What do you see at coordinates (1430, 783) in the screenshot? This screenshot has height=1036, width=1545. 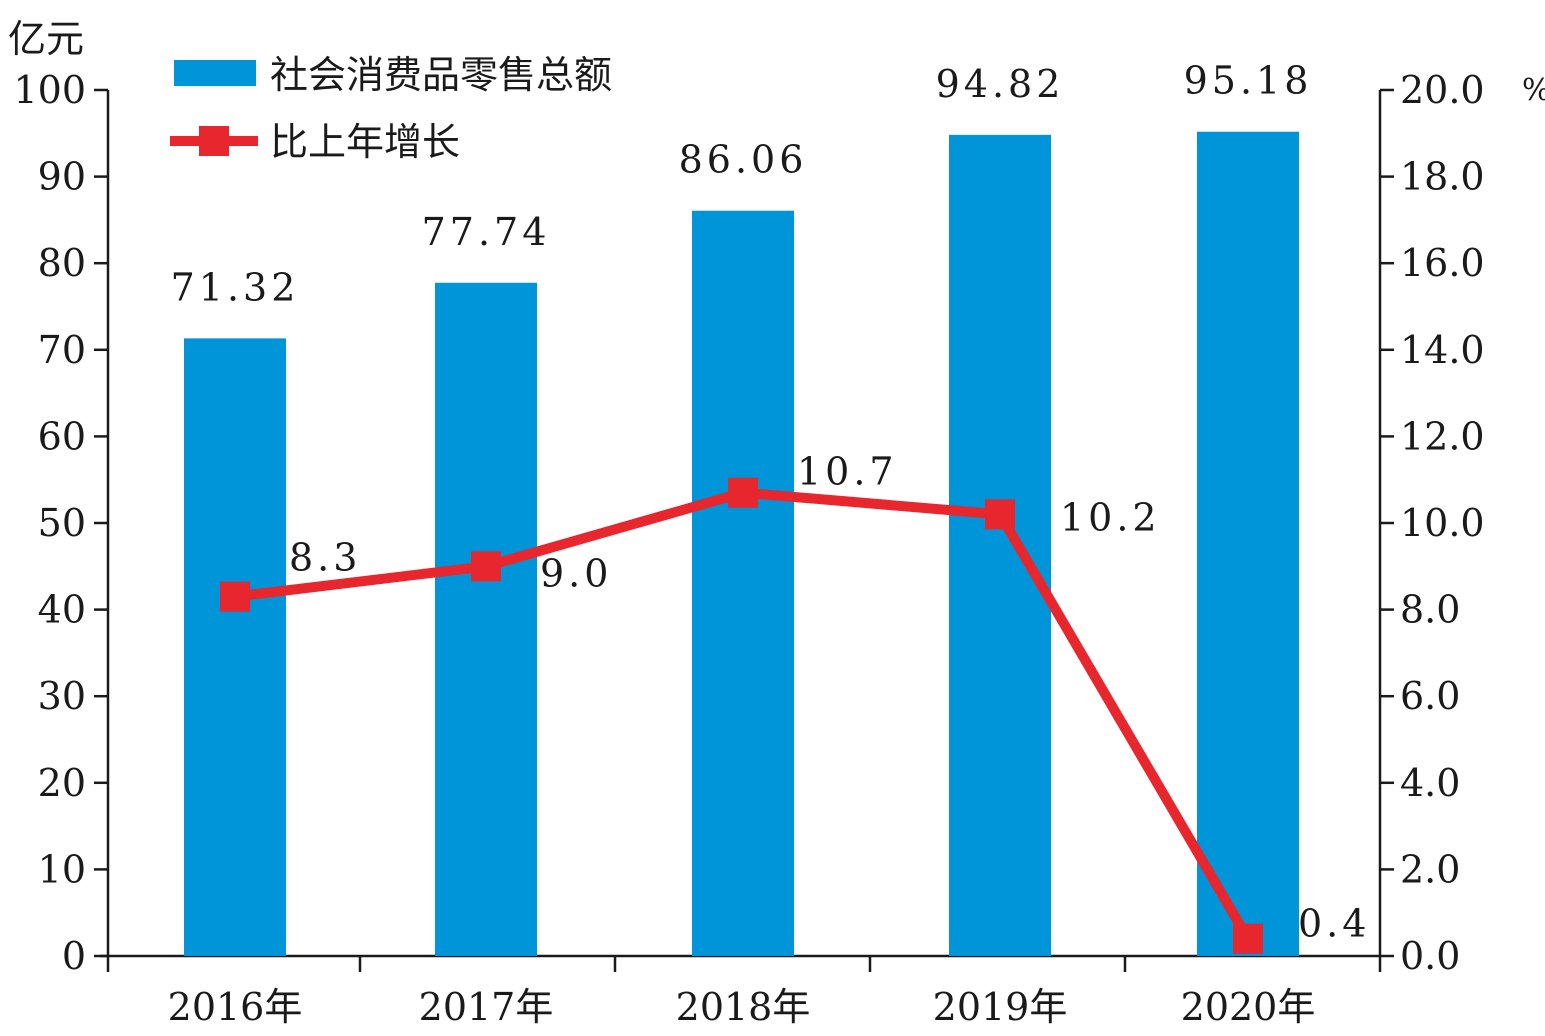 I see `right-axis-tick-label: 4.0` at bounding box center [1430, 783].